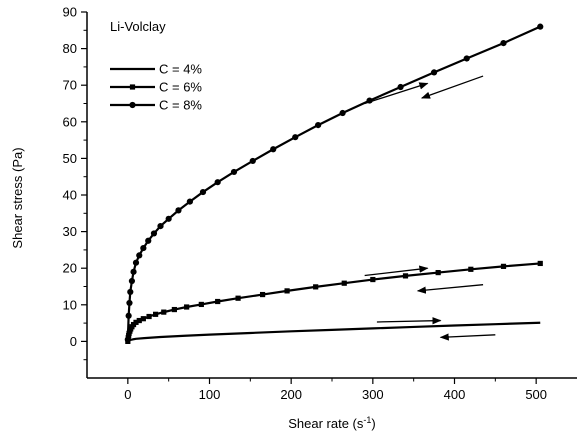  I want to click on legend-label: C = 4%, so click(180, 69).